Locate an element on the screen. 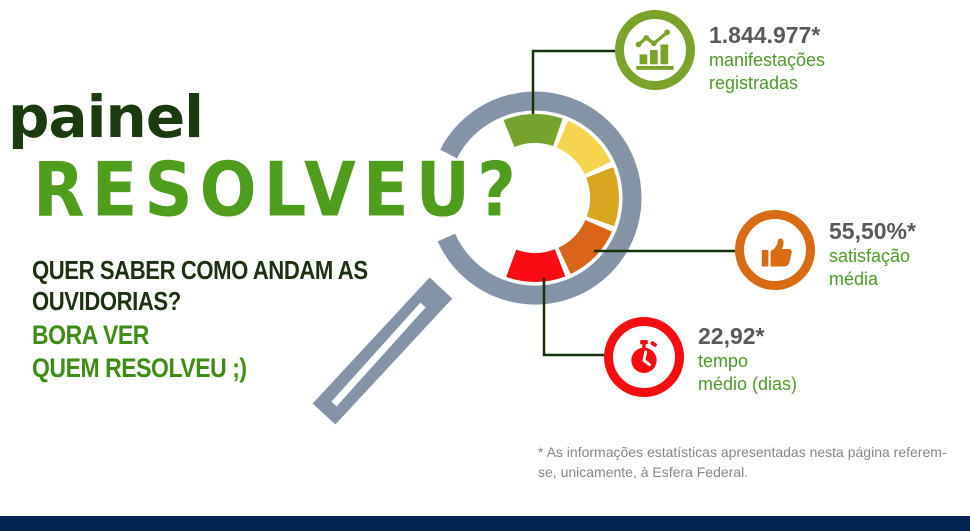 The image size is (970, 531). thumbs-up-icon is located at coordinates (776, 252).